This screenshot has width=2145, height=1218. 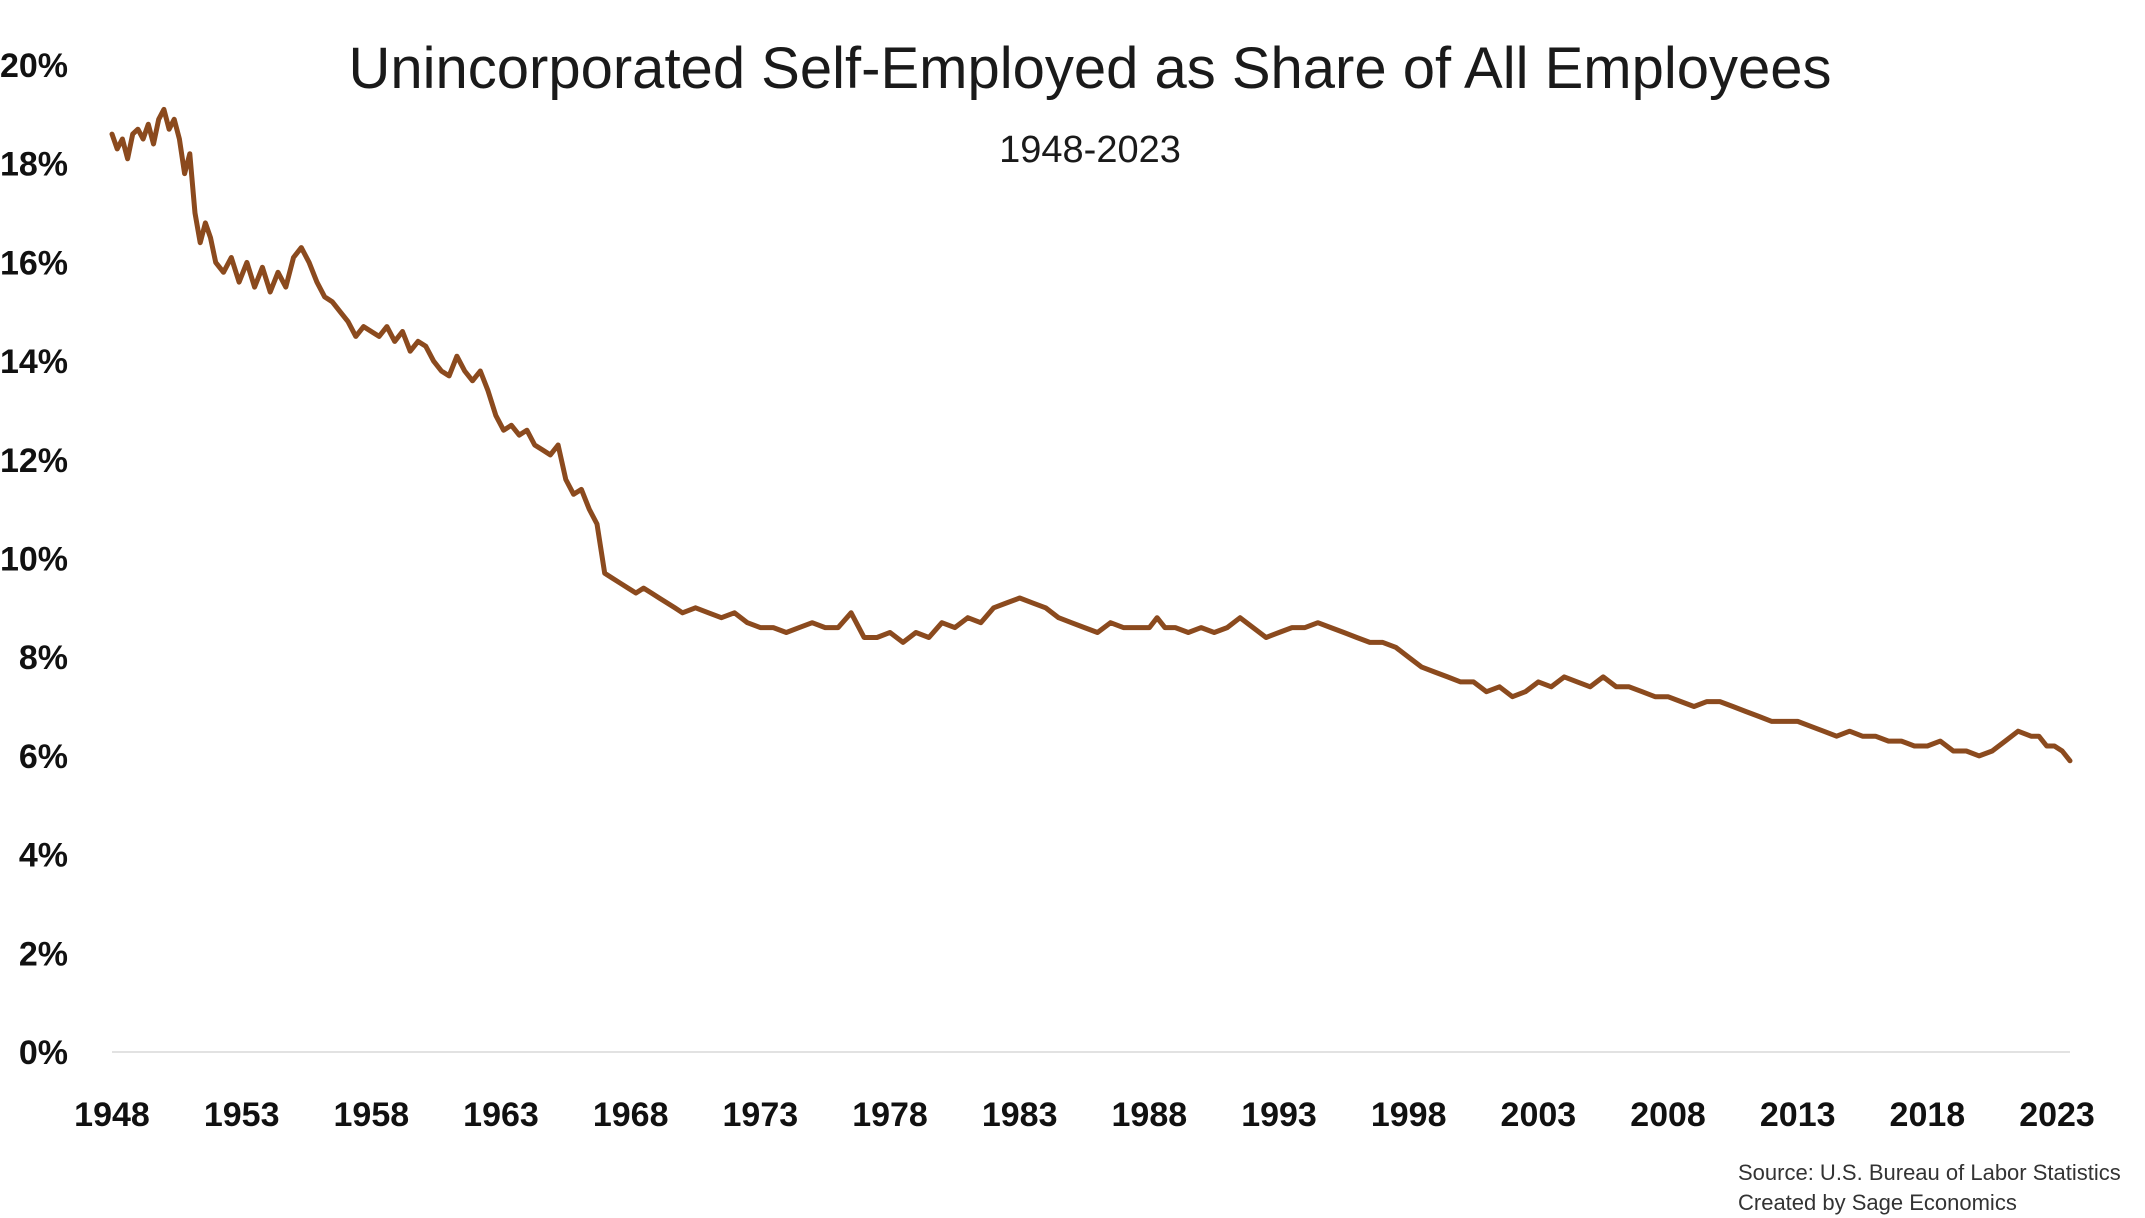 What do you see at coordinates (1279, 1115) in the screenshot?
I see `x-tick-label: 1993` at bounding box center [1279, 1115].